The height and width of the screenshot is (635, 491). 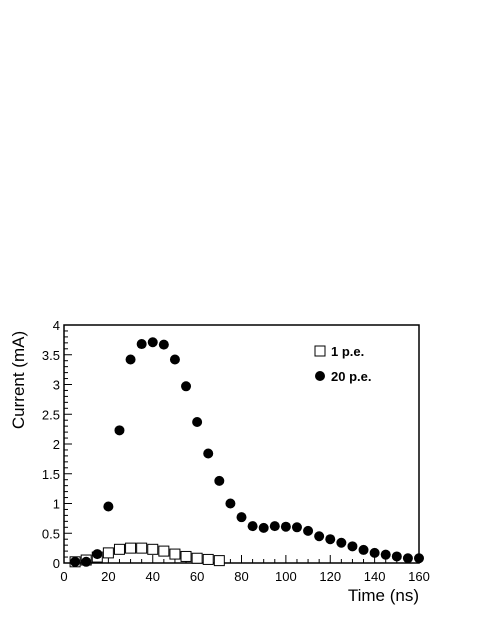 What do you see at coordinates (197, 576) in the screenshot?
I see `x-tick-label: 60` at bounding box center [197, 576].